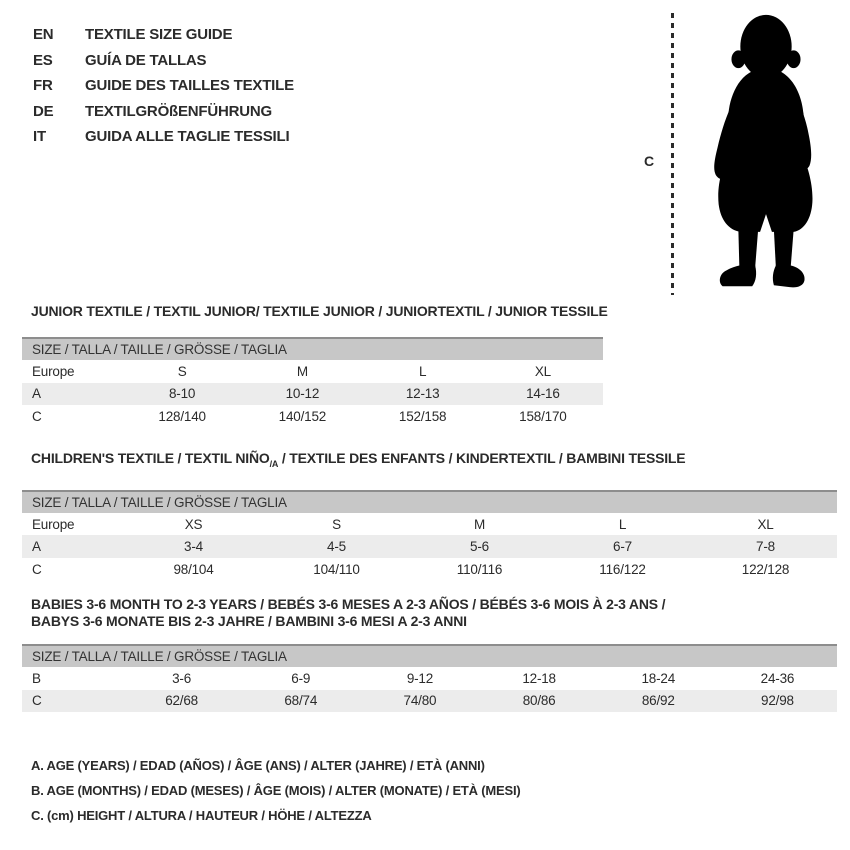 This screenshot has width=850, height=850. What do you see at coordinates (658, 701) in the screenshot?
I see `table-cell: 86/92` at bounding box center [658, 701].